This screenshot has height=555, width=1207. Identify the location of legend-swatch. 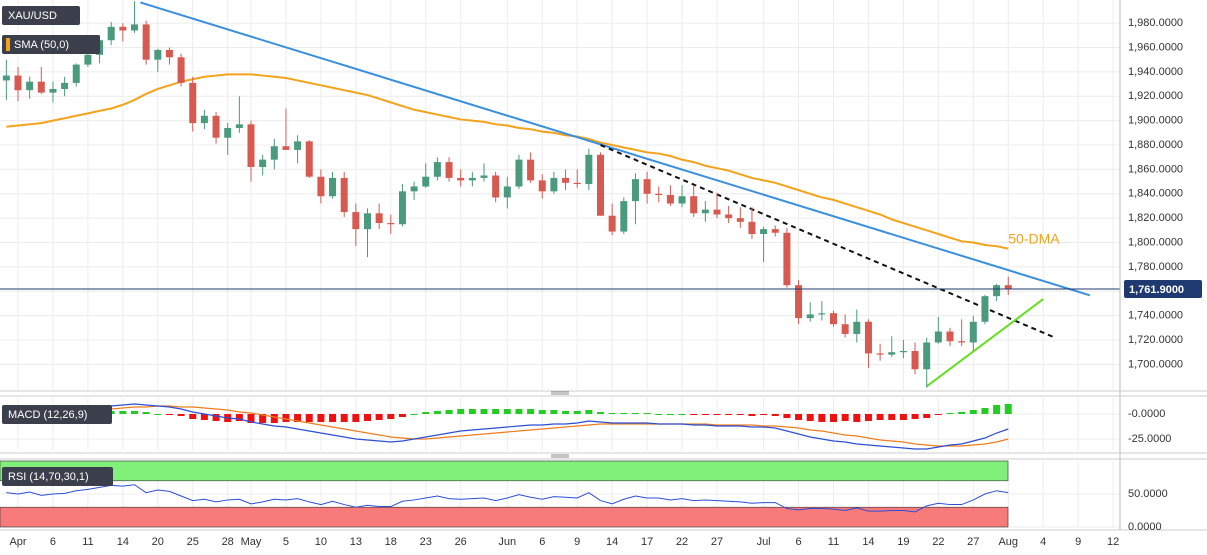
(8, 44).